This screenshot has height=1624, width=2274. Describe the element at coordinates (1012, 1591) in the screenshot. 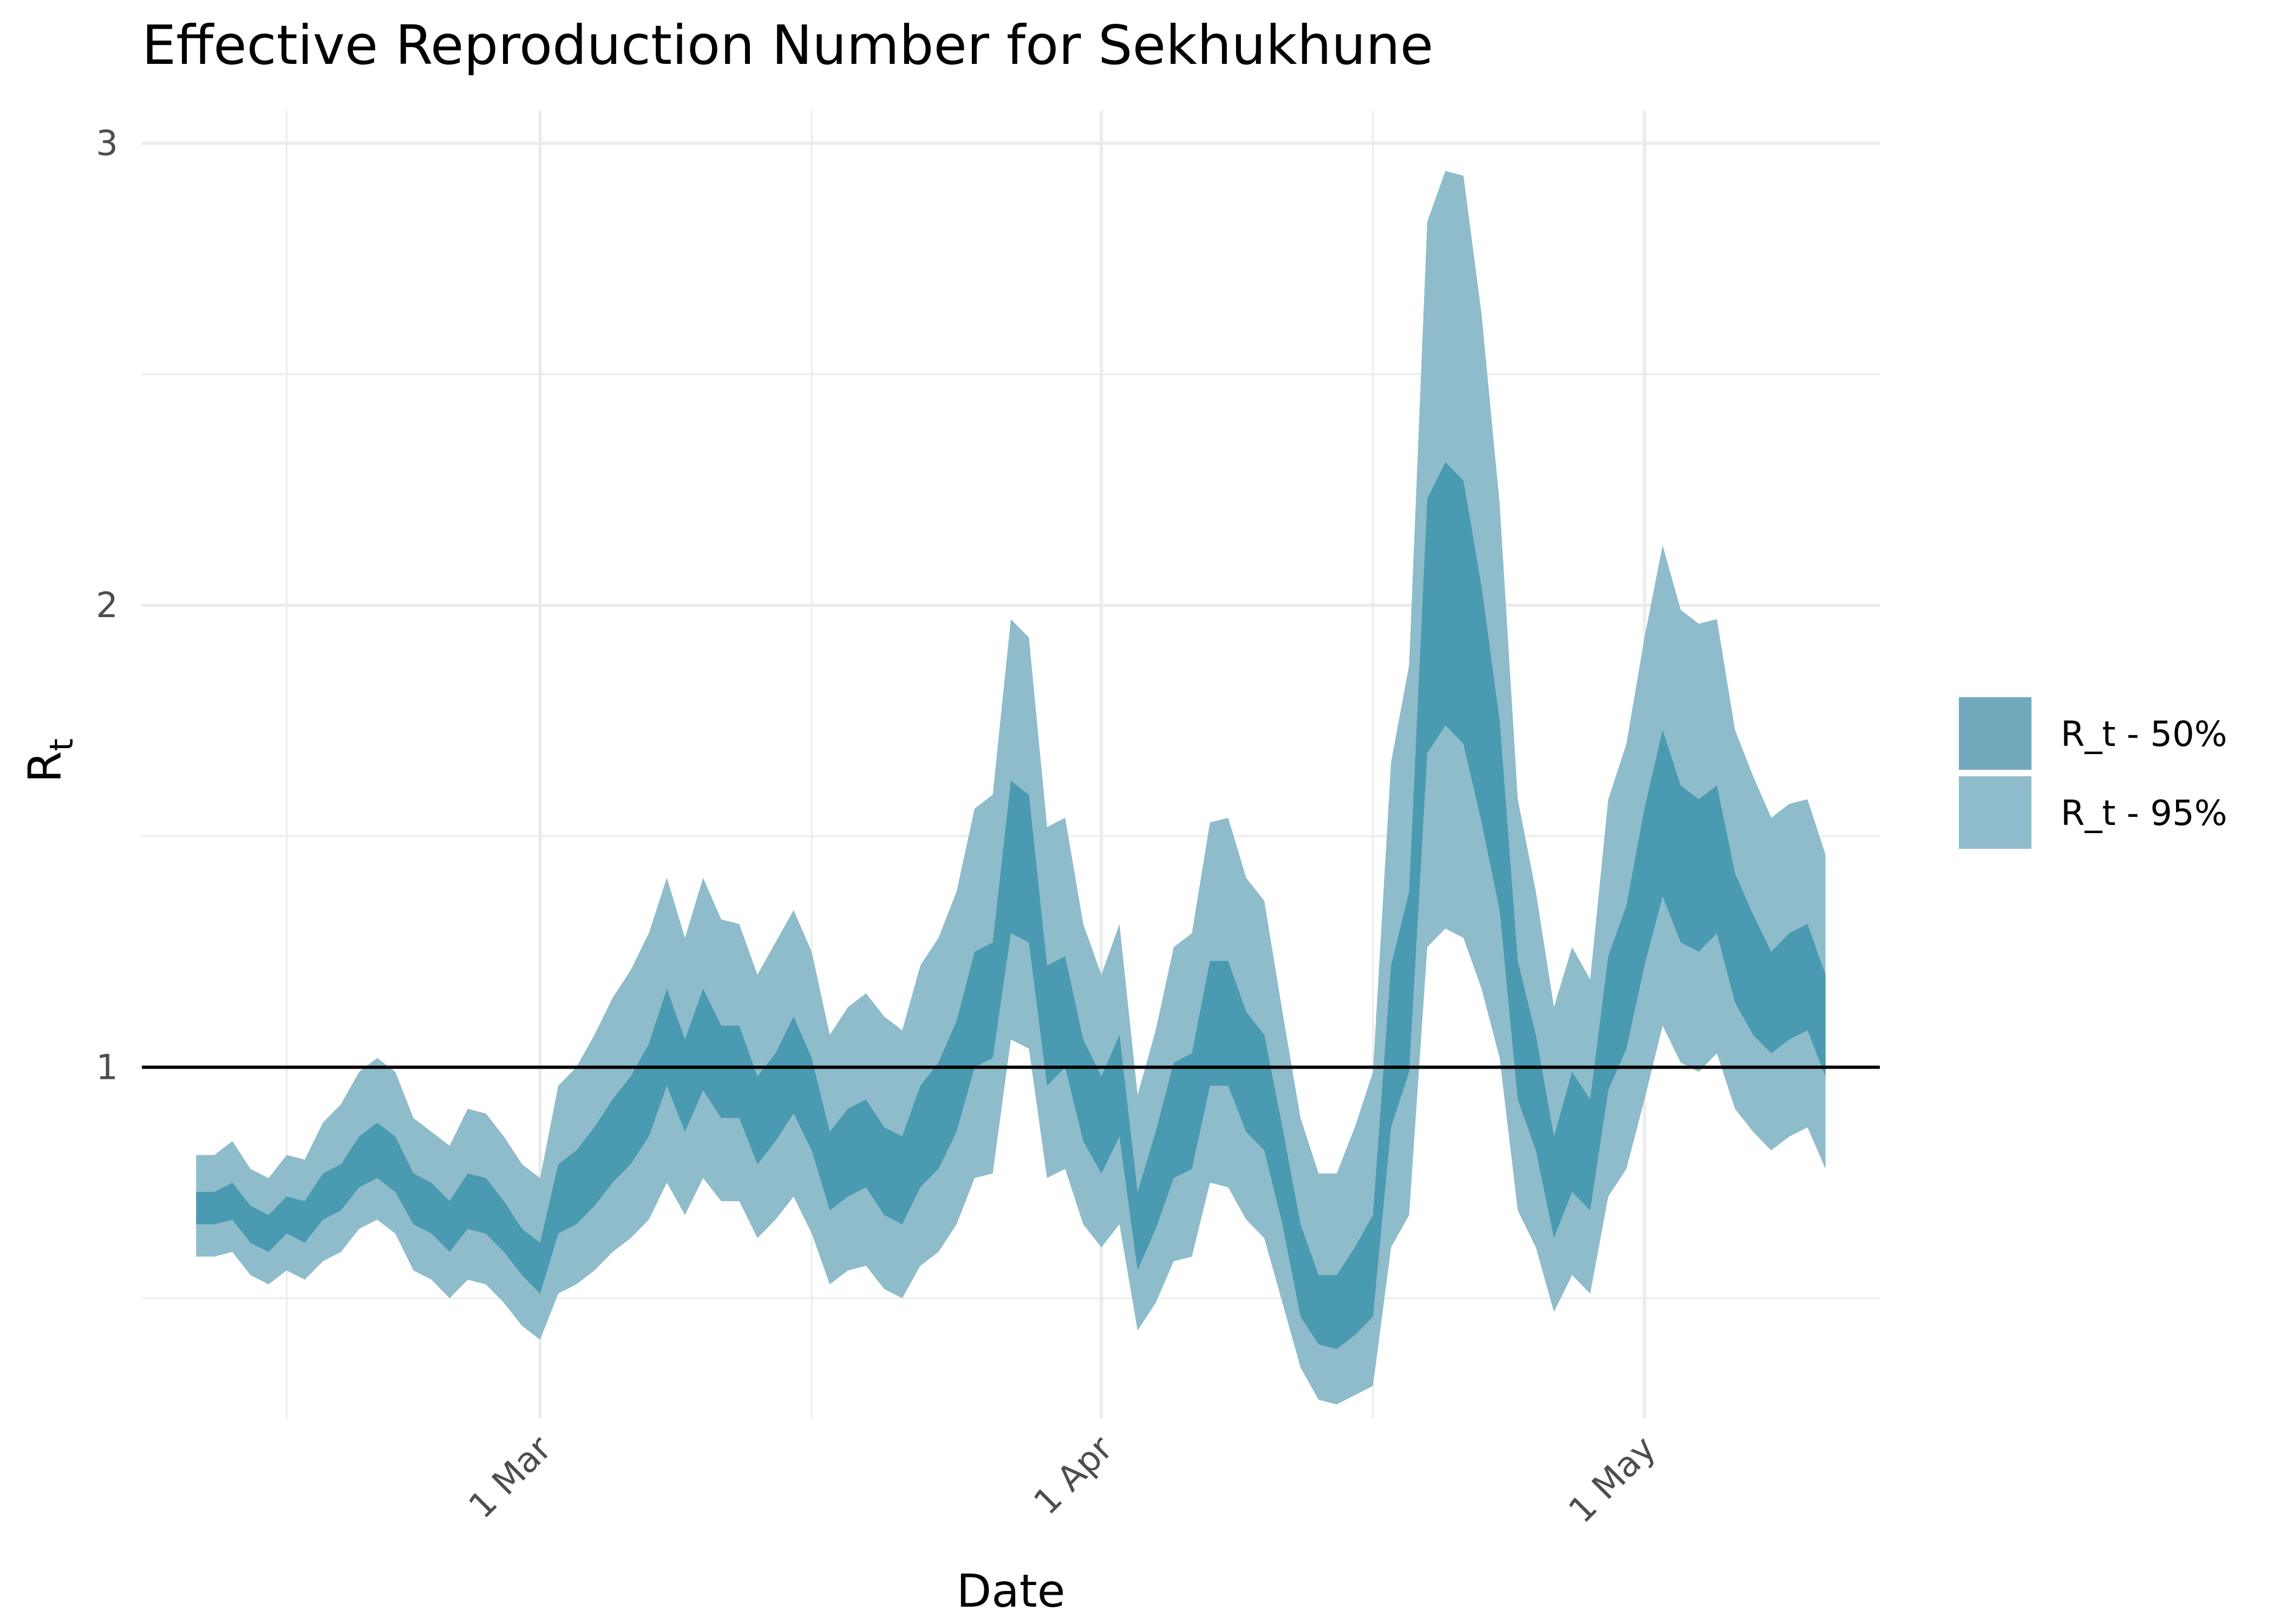

I see `x-axis-title: Date` at that location.